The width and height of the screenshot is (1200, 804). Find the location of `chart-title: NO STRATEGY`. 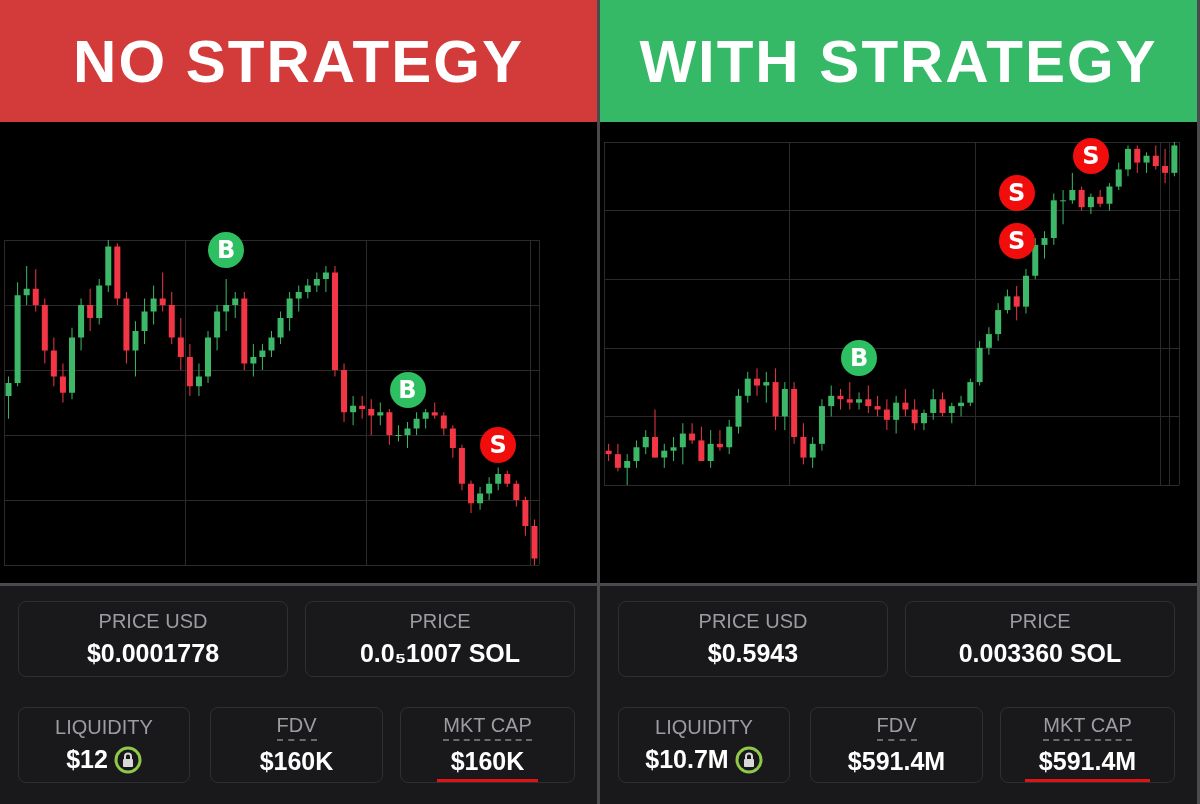

chart-title: NO STRATEGY is located at coordinates (298, 61).